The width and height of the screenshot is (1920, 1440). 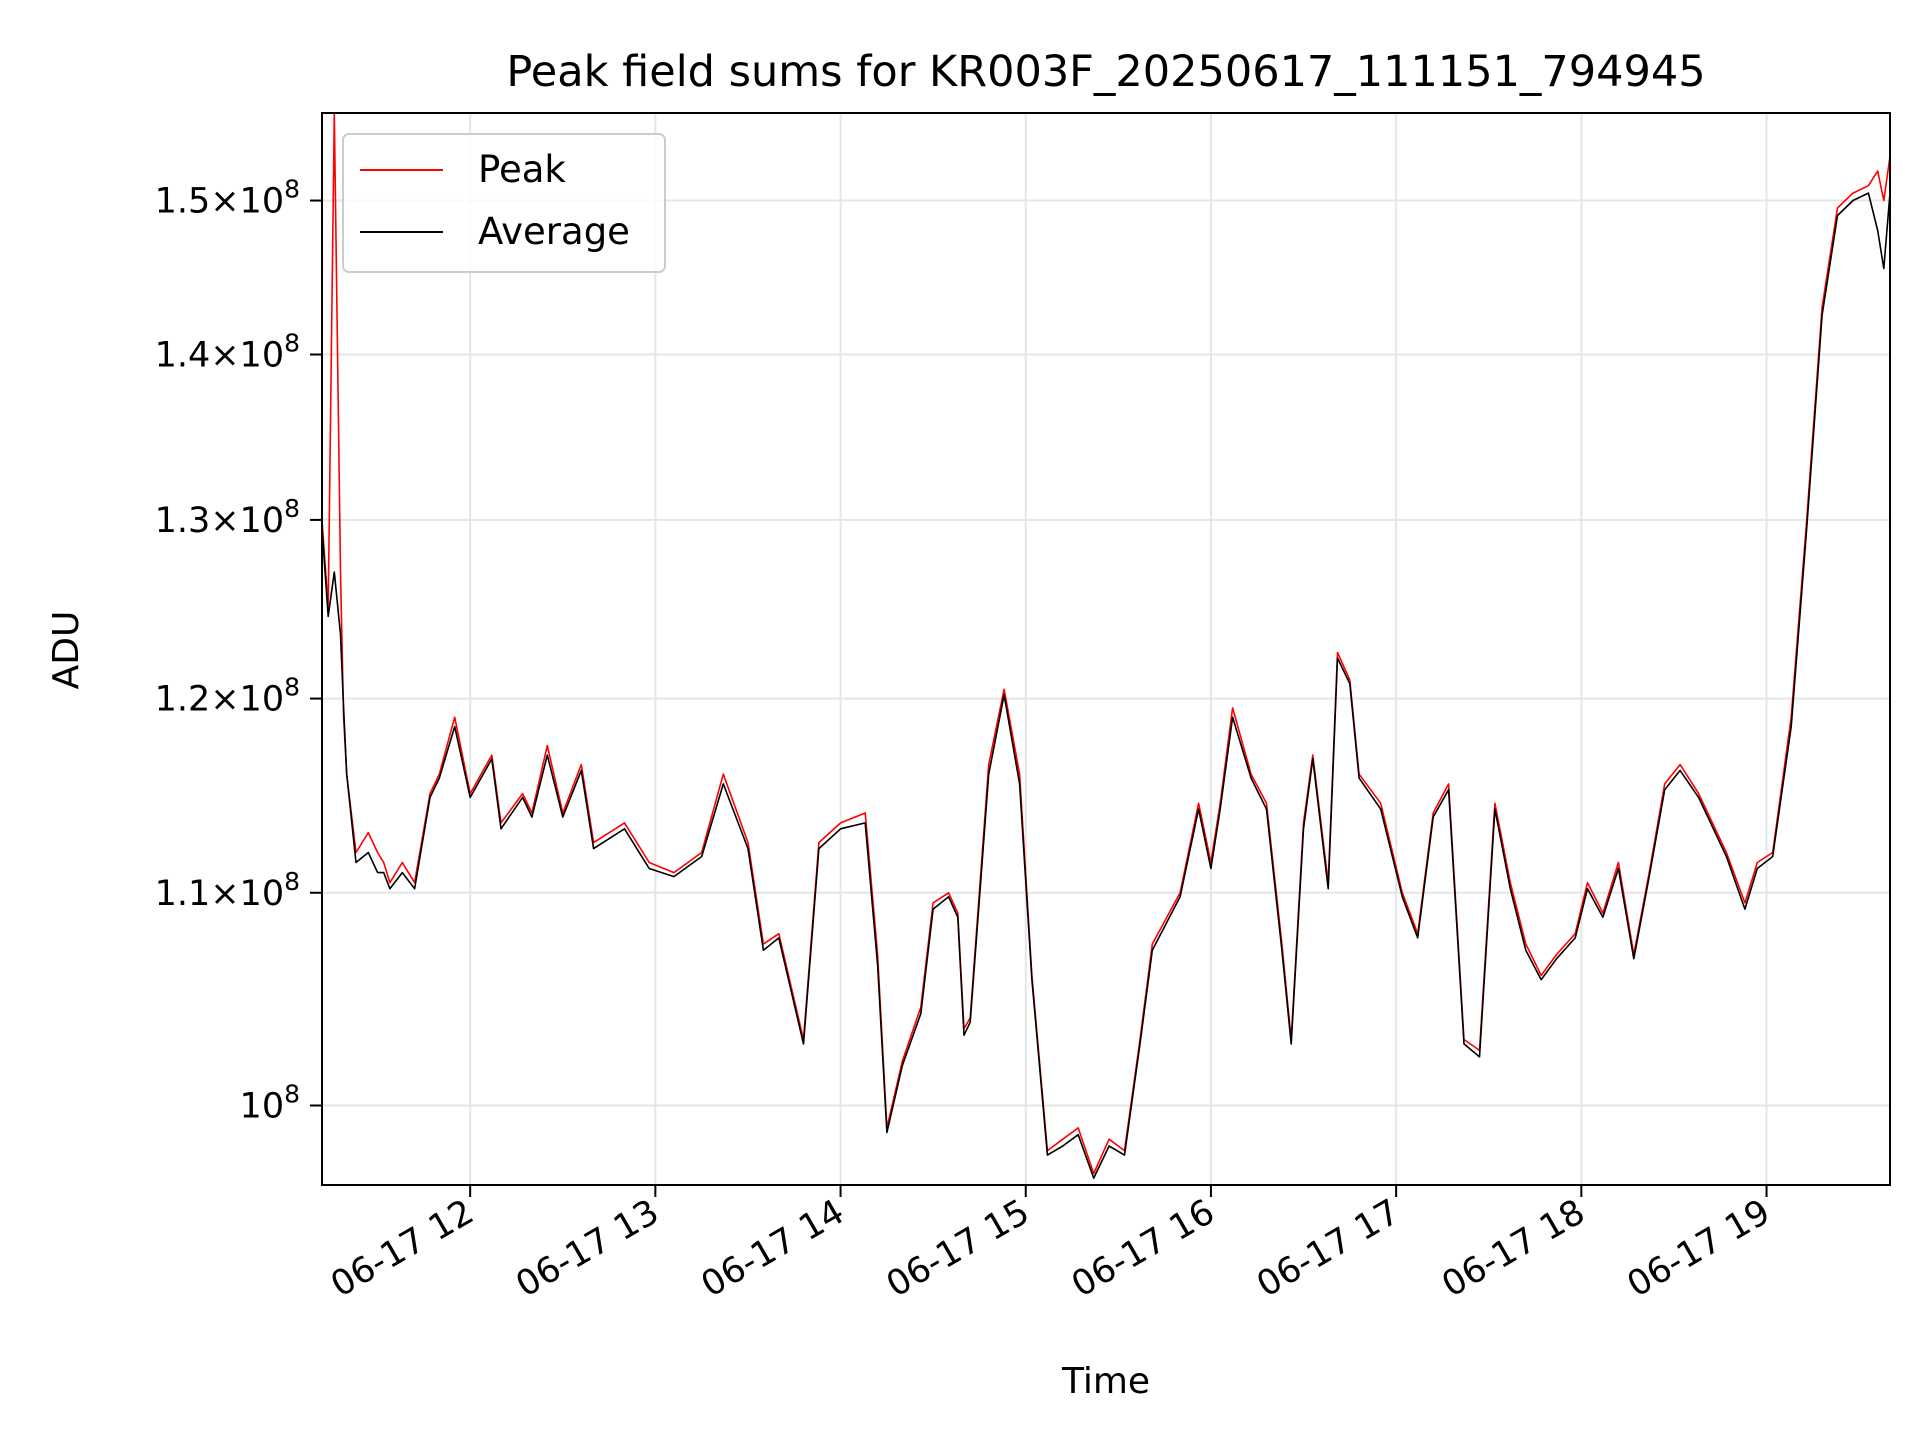 I want to click on legend-box, so click(x=504, y=203).